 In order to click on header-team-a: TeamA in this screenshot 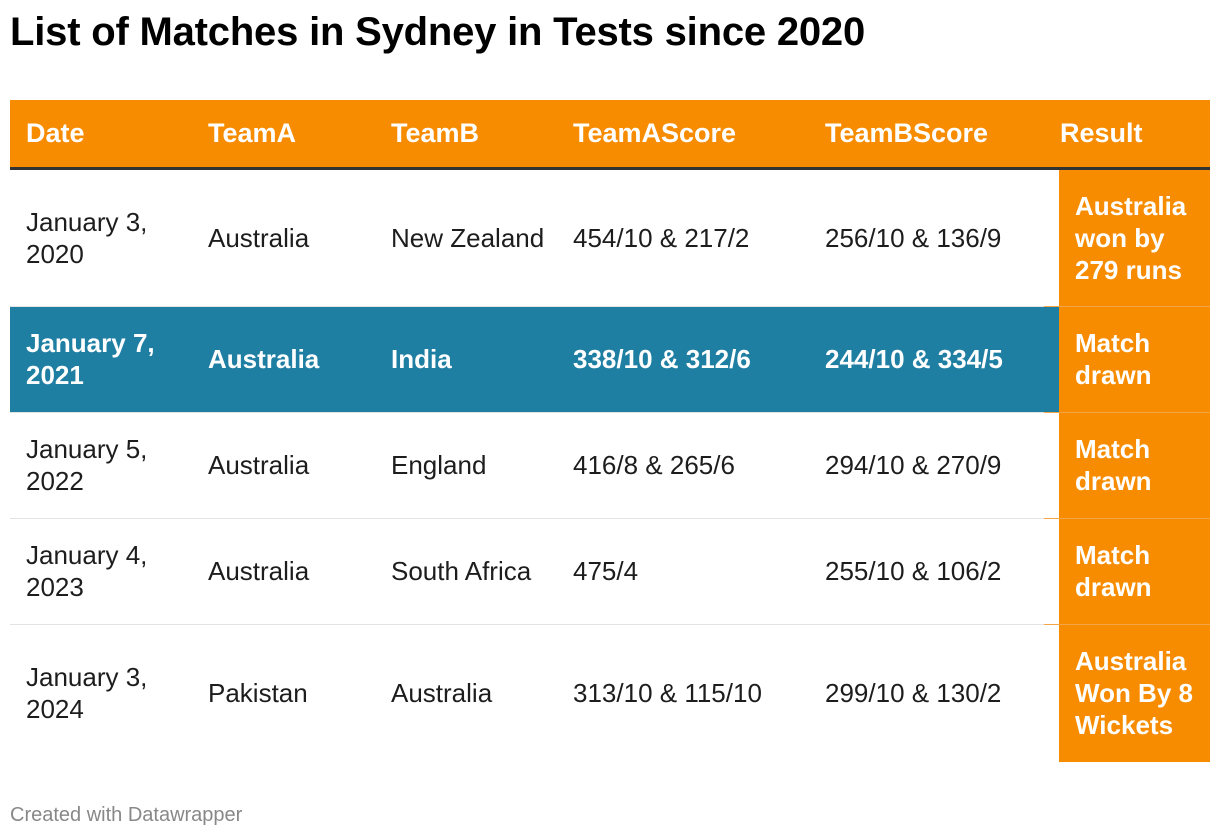, I will do `click(283, 135)`.